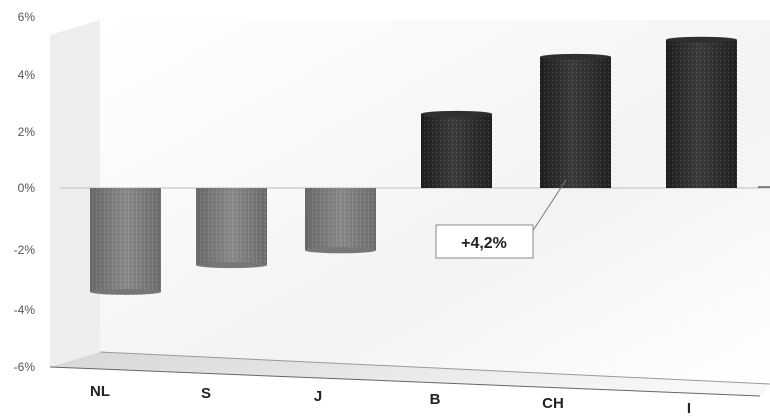  I want to click on bar-i, so click(701, 112).